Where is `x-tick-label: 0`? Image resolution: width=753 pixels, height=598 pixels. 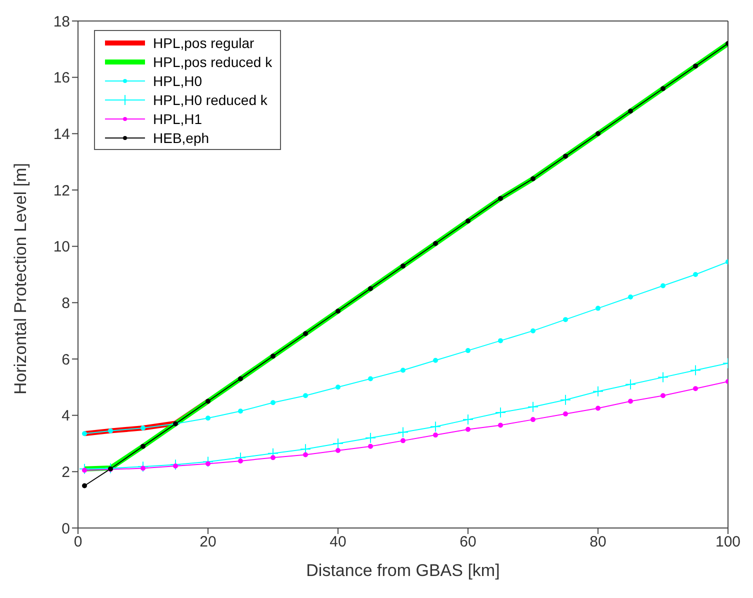
x-tick-label: 0 is located at coordinates (78, 542).